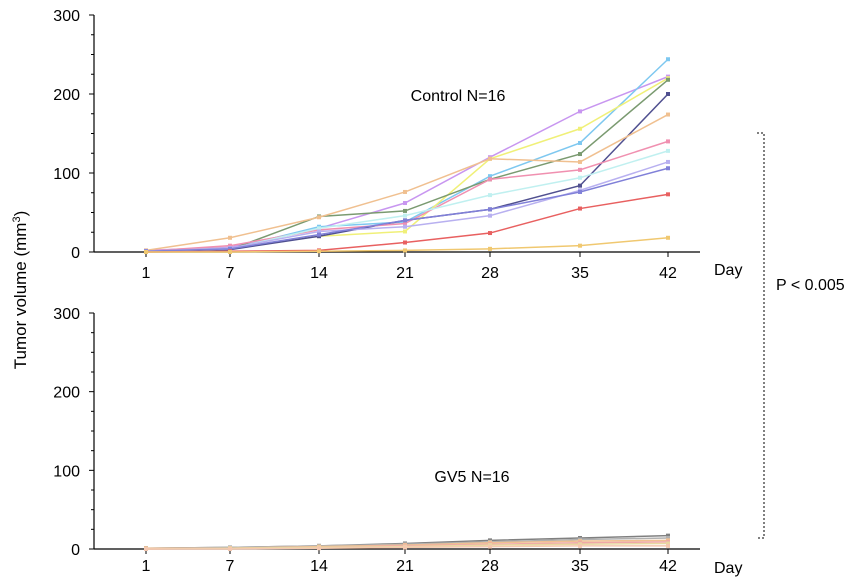  I want to click on y-axis-label-superscript: 3, so click(17, 219).